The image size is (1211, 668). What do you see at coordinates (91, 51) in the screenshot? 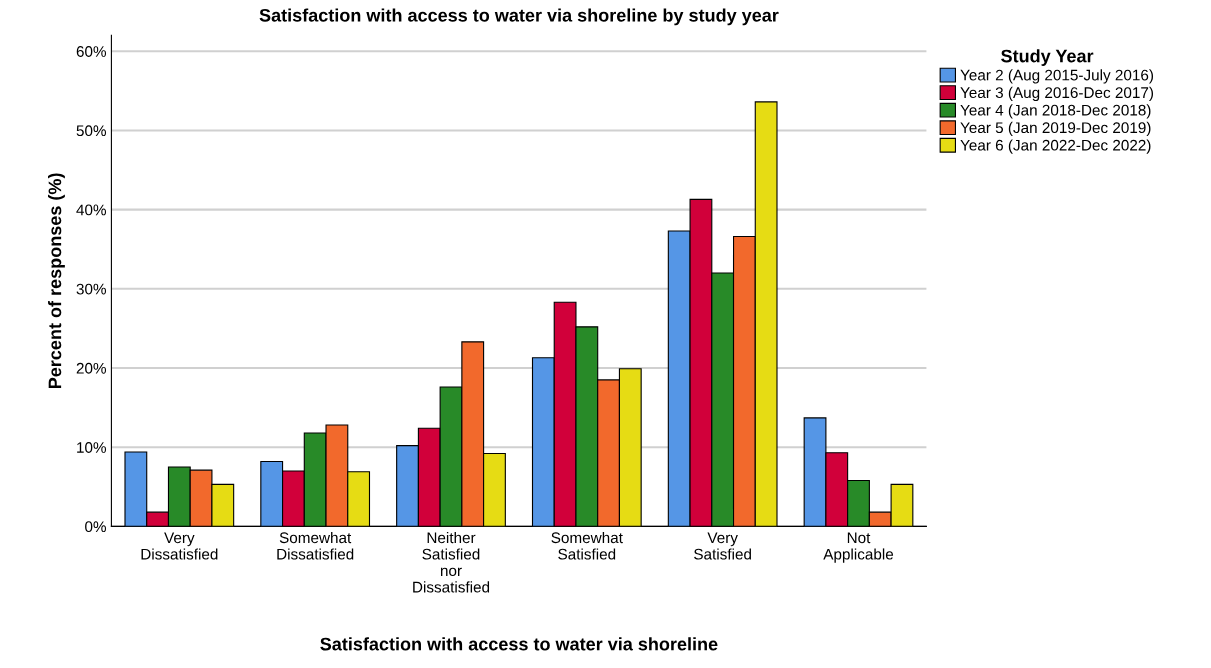
I see `y-tick-label: 60%` at bounding box center [91, 51].